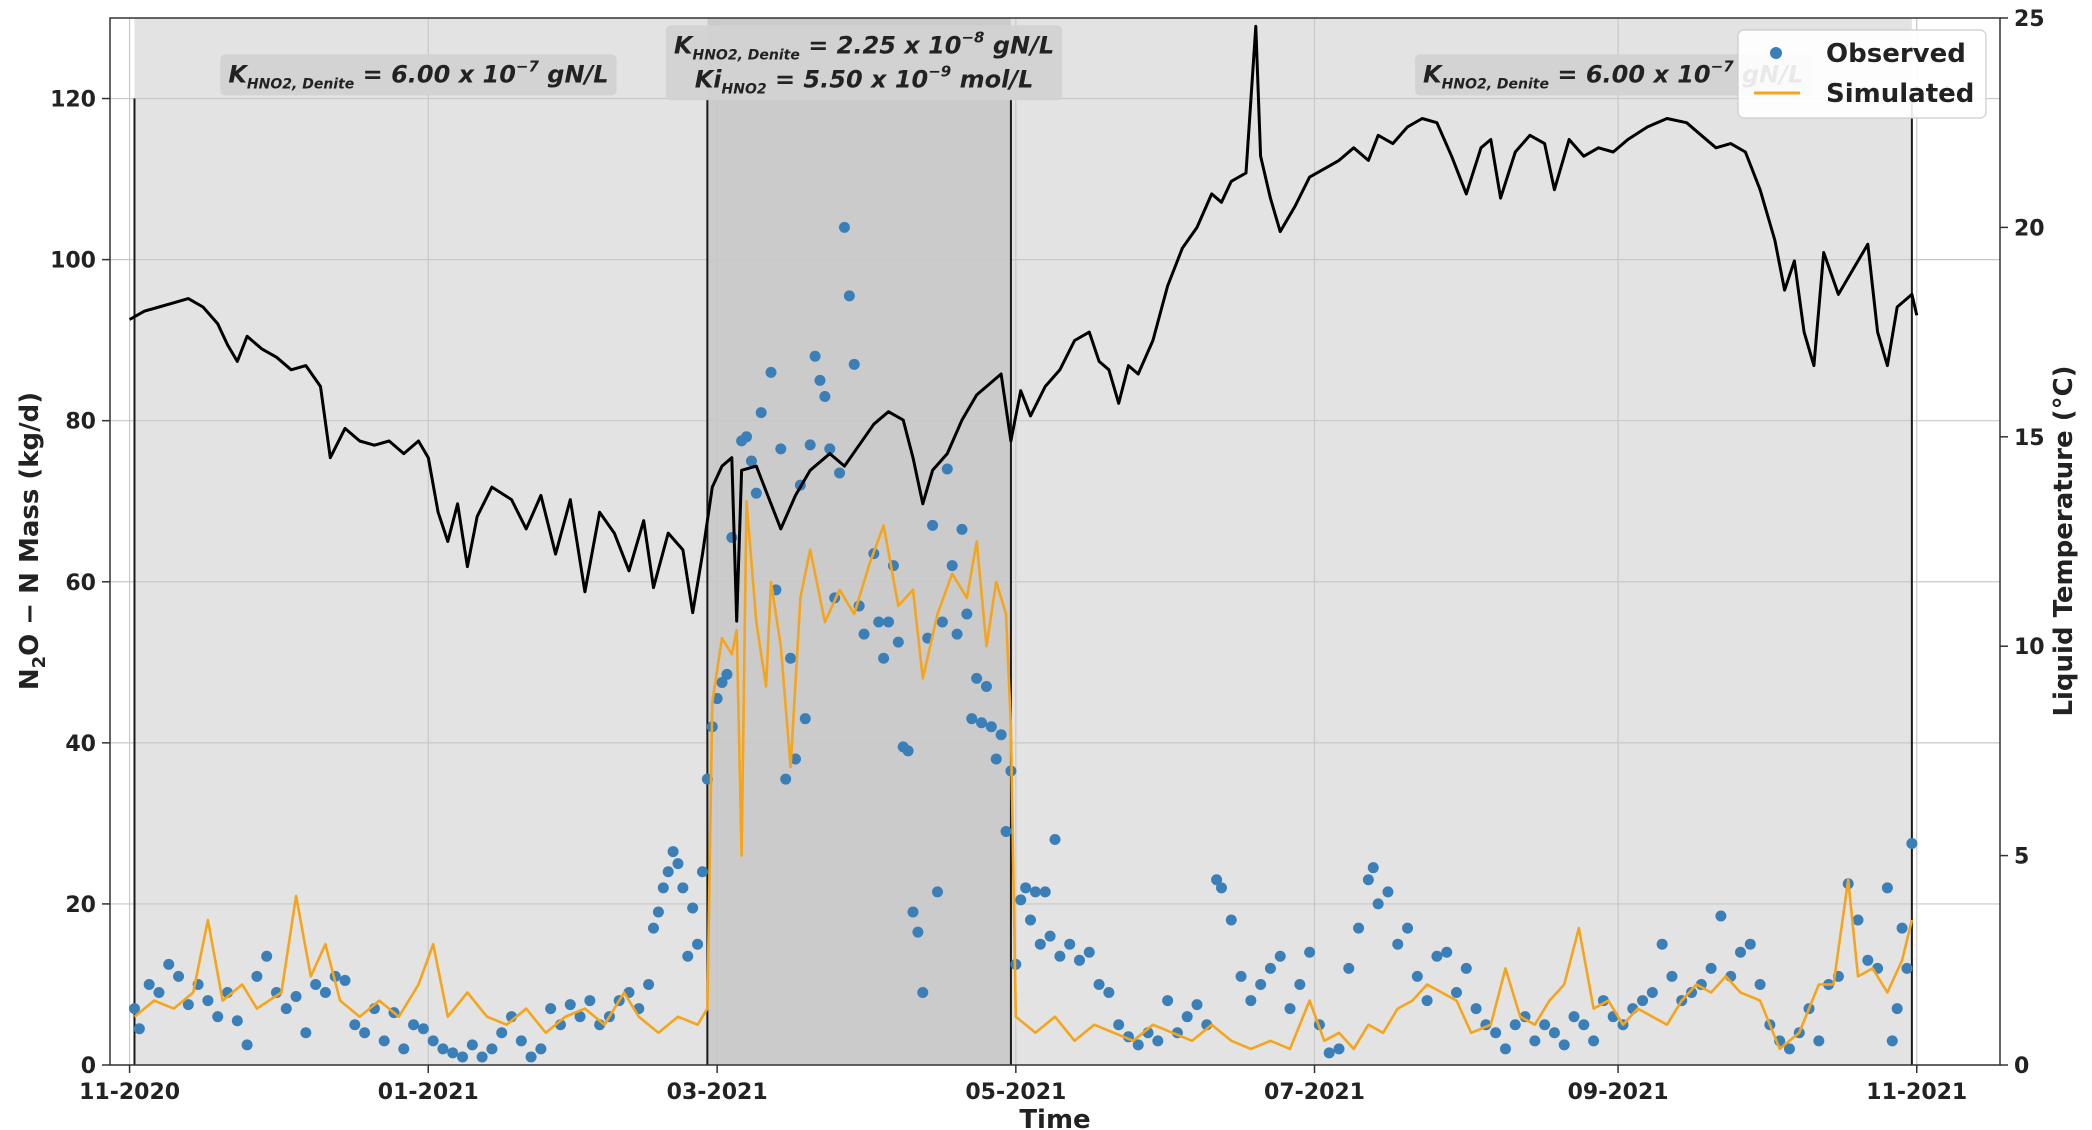 The width and height of the screenshot is (2092, 1130). Describe the element at coordinates (129, 1092) in the screenshot. I see `x-tick-label: 11-2020` at that location.